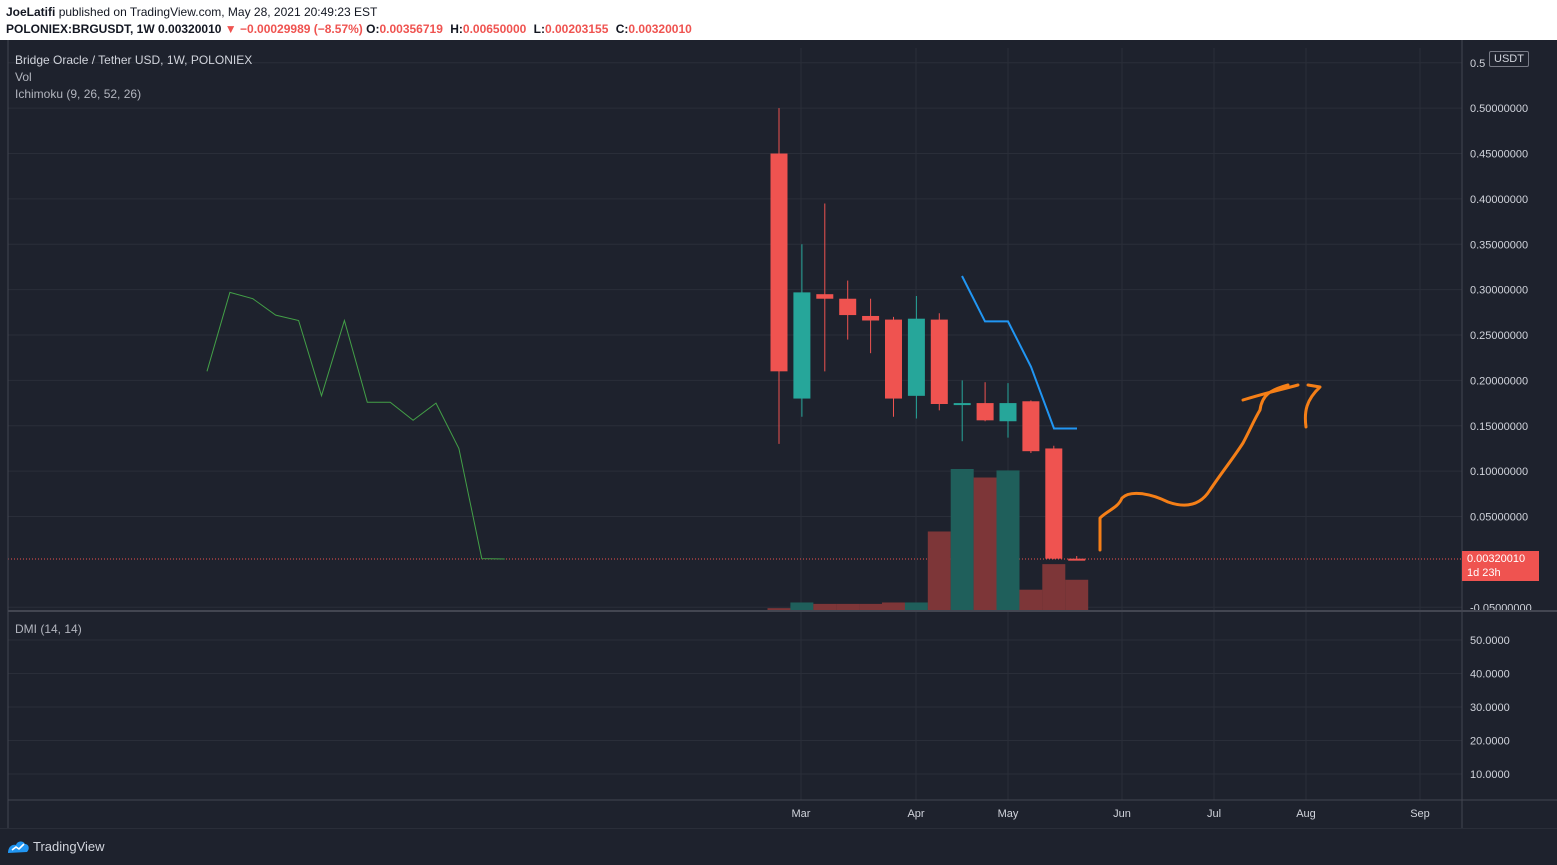 Image resolution: width=1557 pixels, height=865 pixels. What do you see at coordinates (660, 29) in the screenshot?
I see `close-value: 0.00320010` at bounding box center [660, 29].